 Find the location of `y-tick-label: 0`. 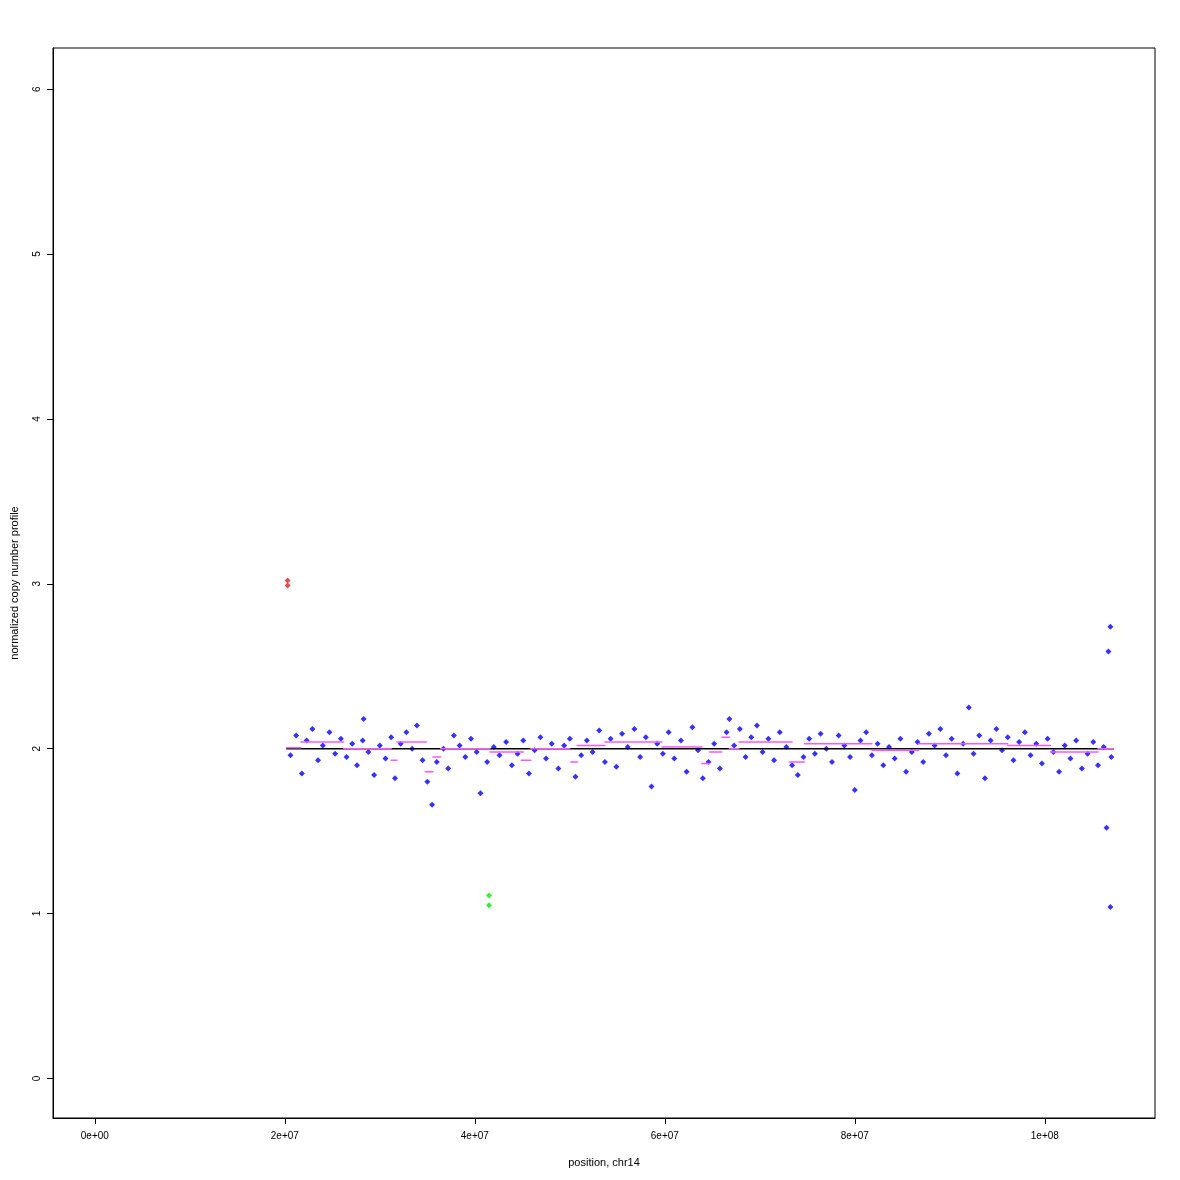

y-tick-label: 0 is located at coordinates (36, 1078).